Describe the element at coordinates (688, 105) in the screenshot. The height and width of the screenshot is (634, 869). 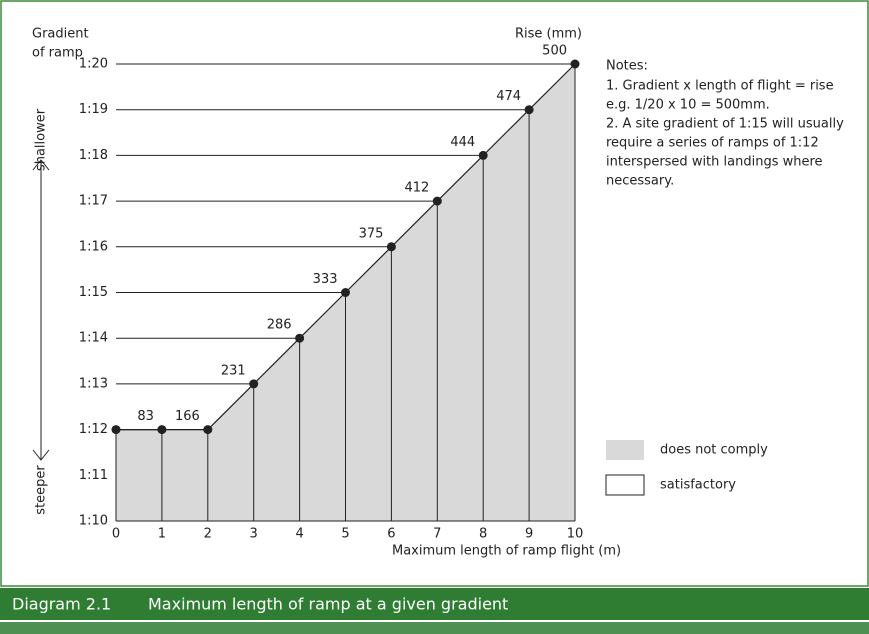
I see `note-line: e.g. 1/20 x 10 = 500mm.` at that location.